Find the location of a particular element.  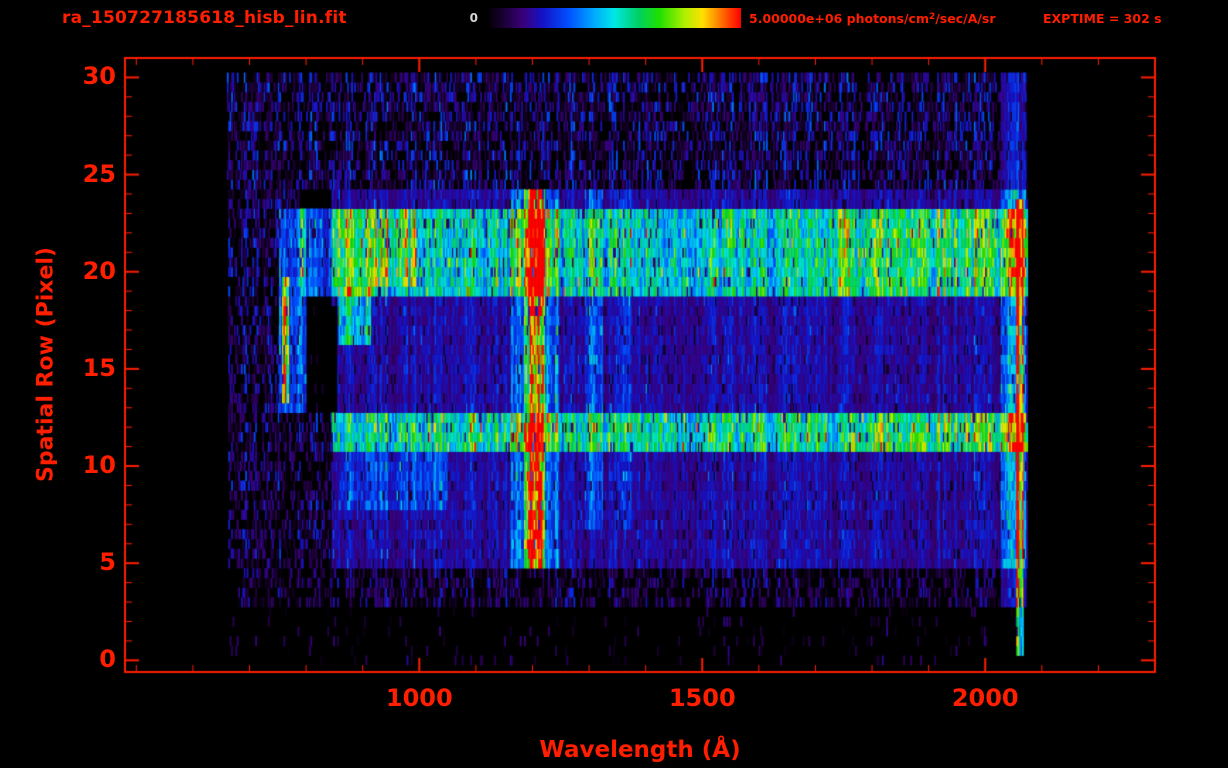

colorbar-max-label: 5.00000e+06 photons/cm2/sec/A/sr is located at coordinates (872, 18).